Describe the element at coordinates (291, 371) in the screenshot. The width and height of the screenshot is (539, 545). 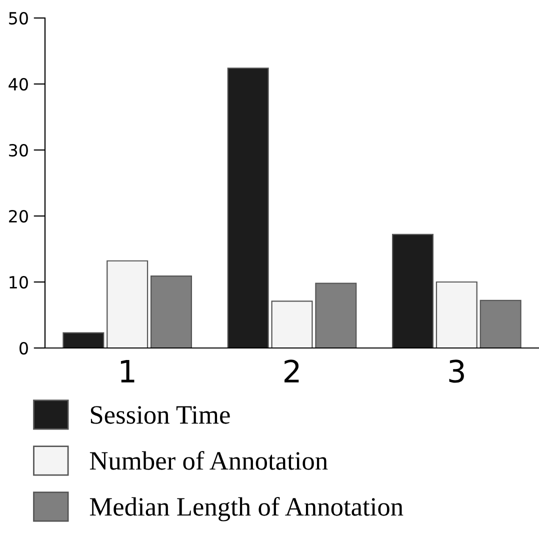
I see `x-tick-label: 2` at that location.